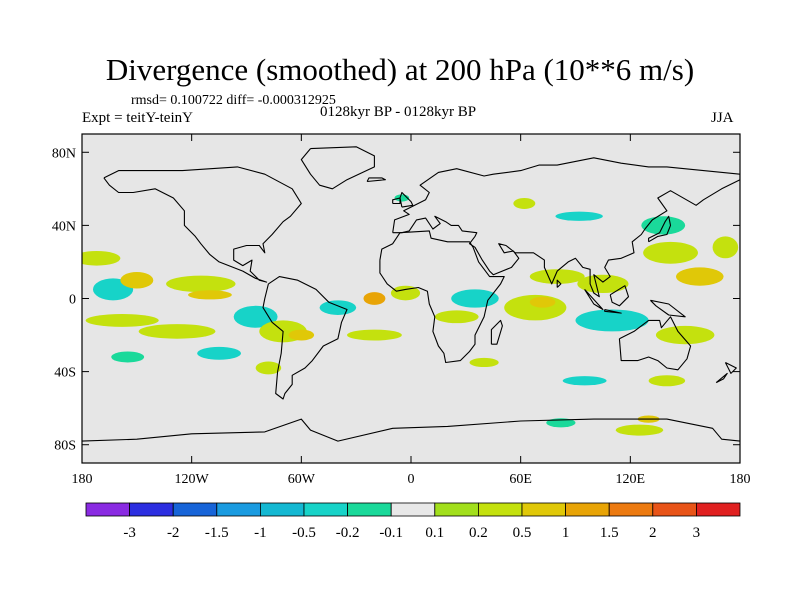  I want to click on lon-tick-label-0: 180, so click(82, 479).